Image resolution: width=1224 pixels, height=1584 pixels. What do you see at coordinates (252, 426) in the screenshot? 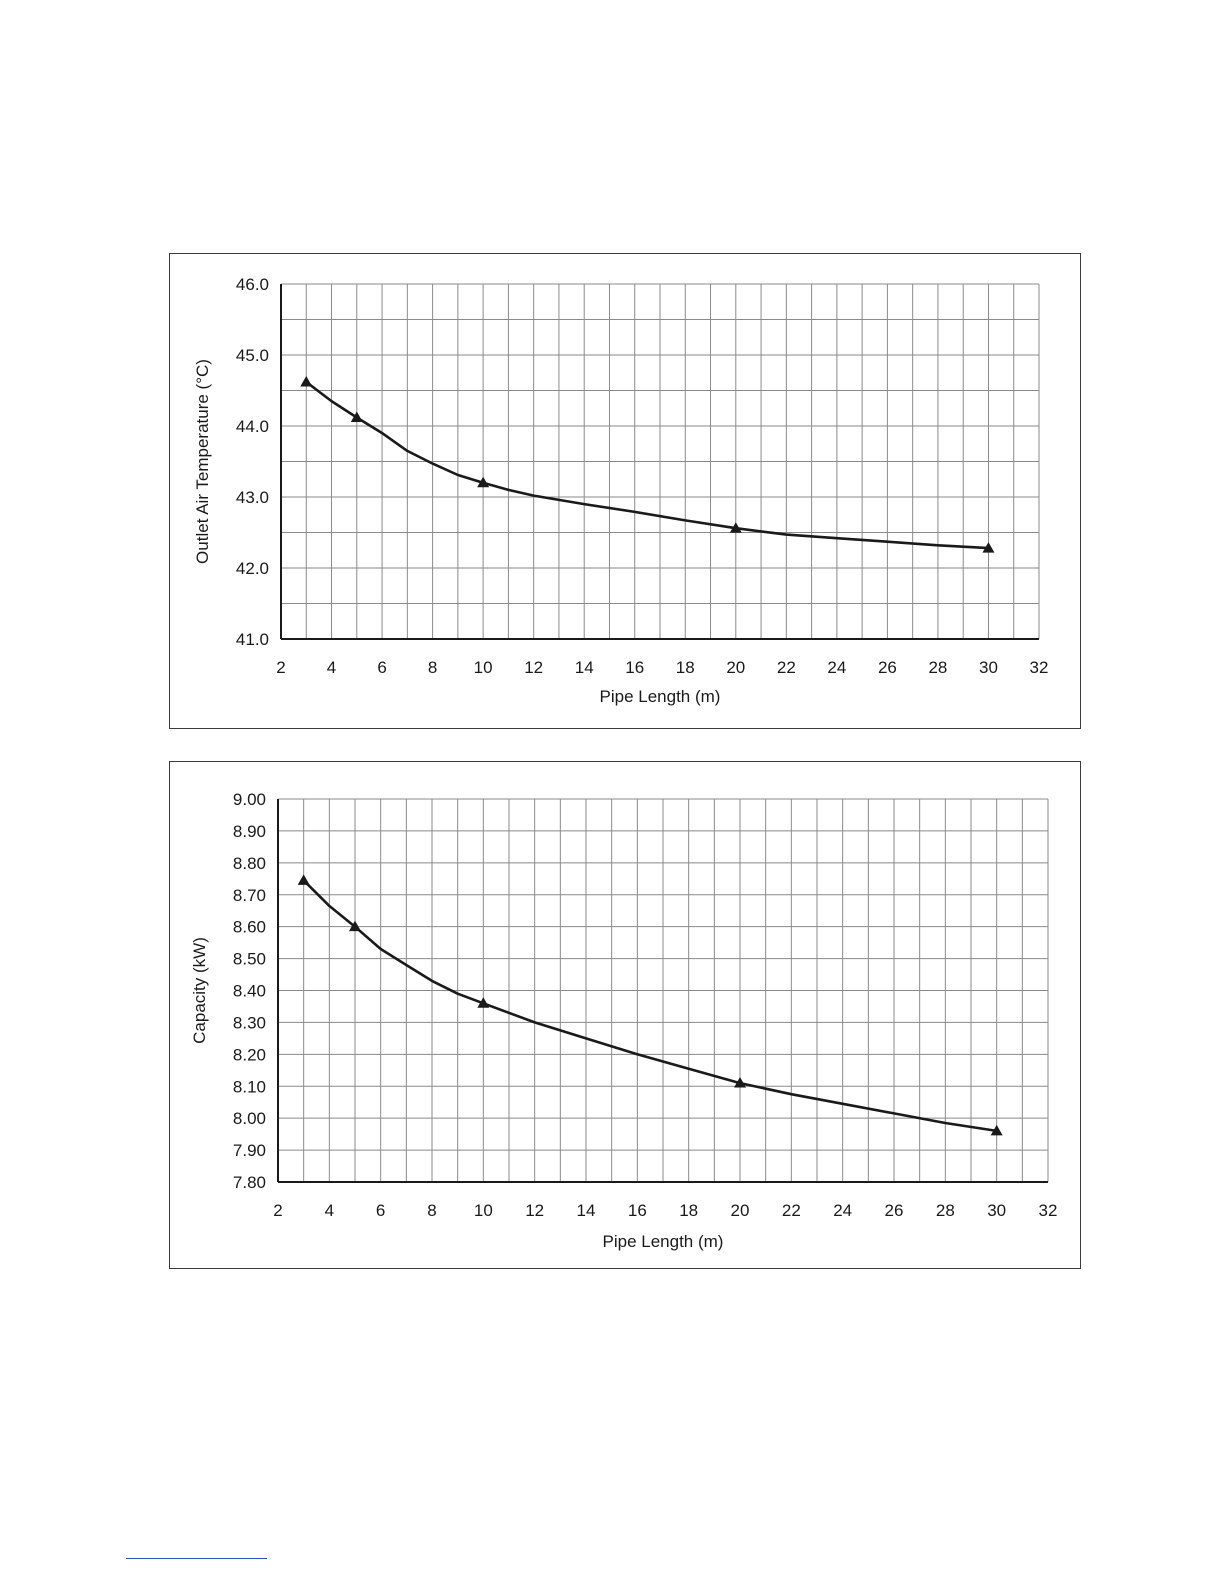
I see `temp-y-tick-label: 44.0` at bounding box center [252, 426].